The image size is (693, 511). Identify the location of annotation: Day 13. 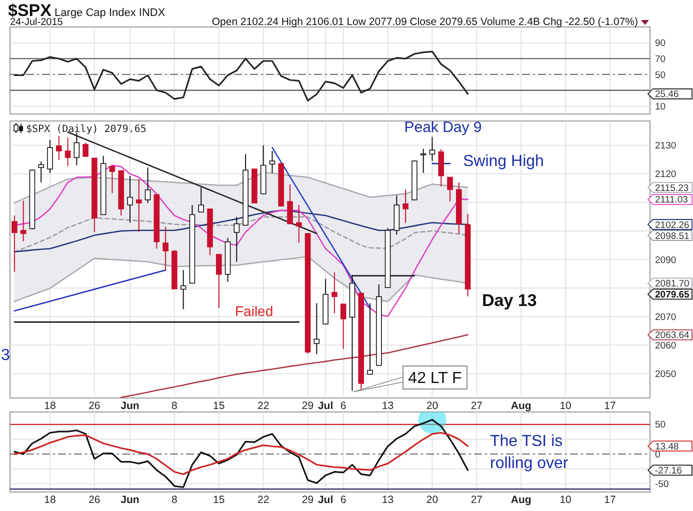
(509, 300).